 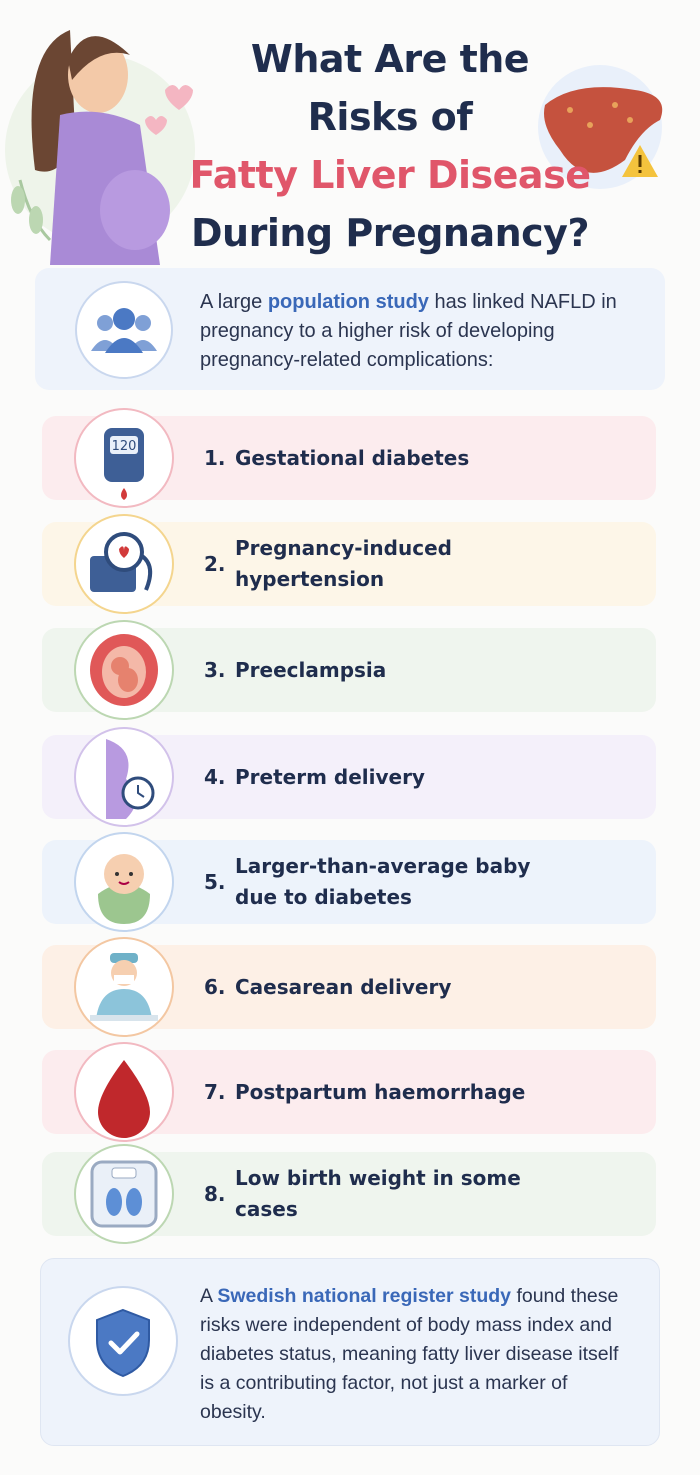 I want to click on icon-text: 120, so click(x=124, y=446).